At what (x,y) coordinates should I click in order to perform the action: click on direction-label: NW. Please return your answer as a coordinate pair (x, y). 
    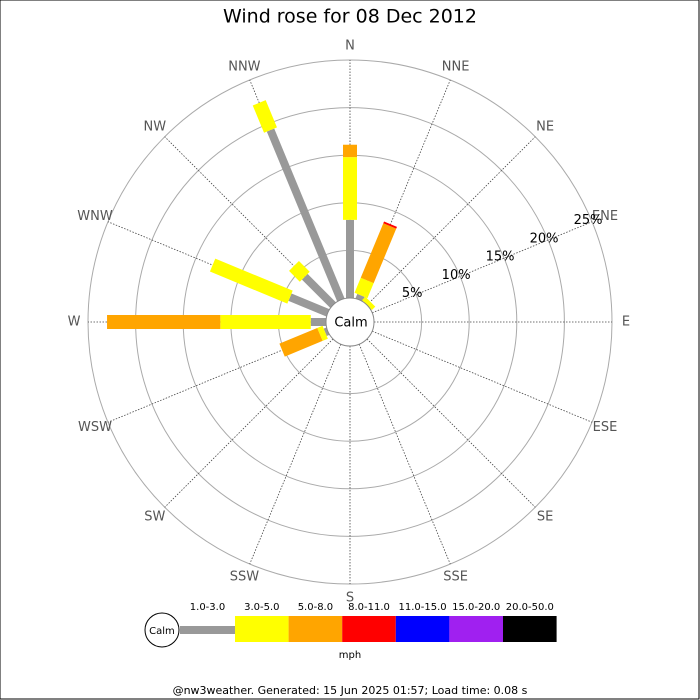
    Looking at the image, I should click on (155, 126).